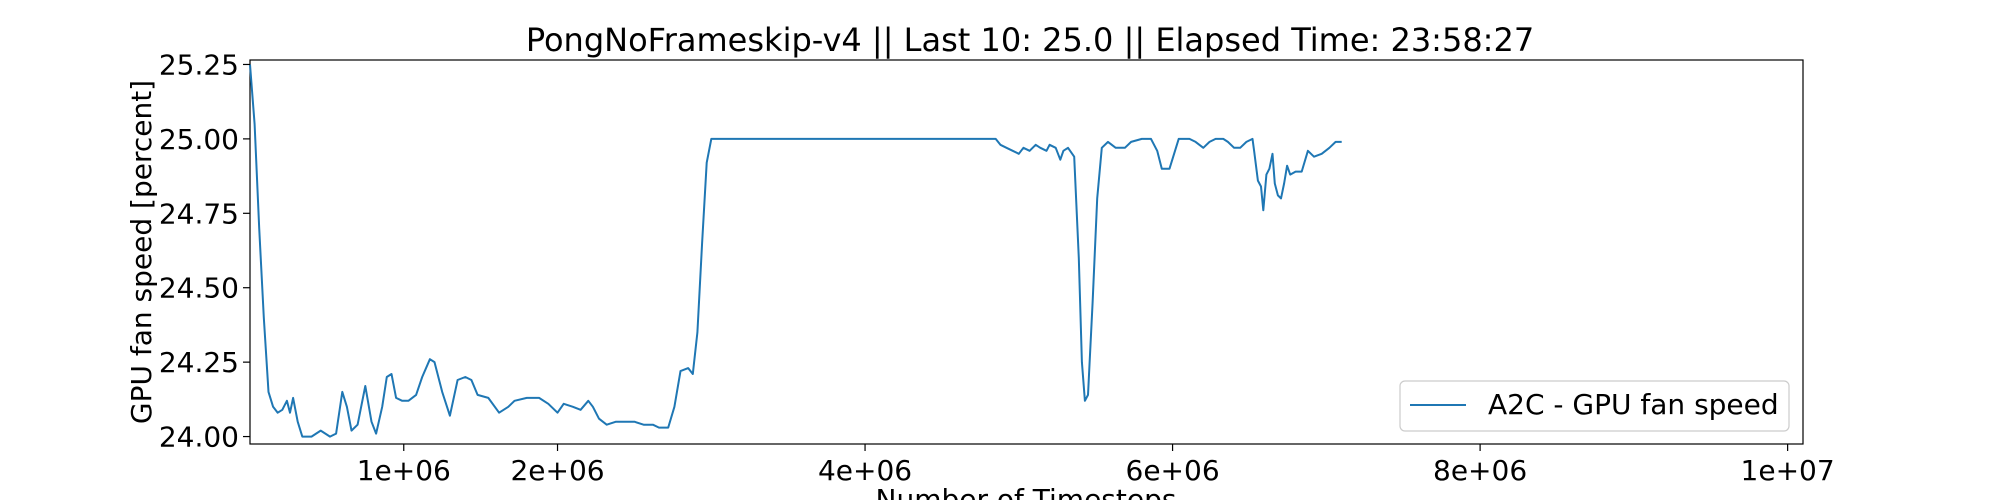 The width and height of the screenshot is (2000, 500). I want to click on y-tick-label: 24.75, so click(199, 213).